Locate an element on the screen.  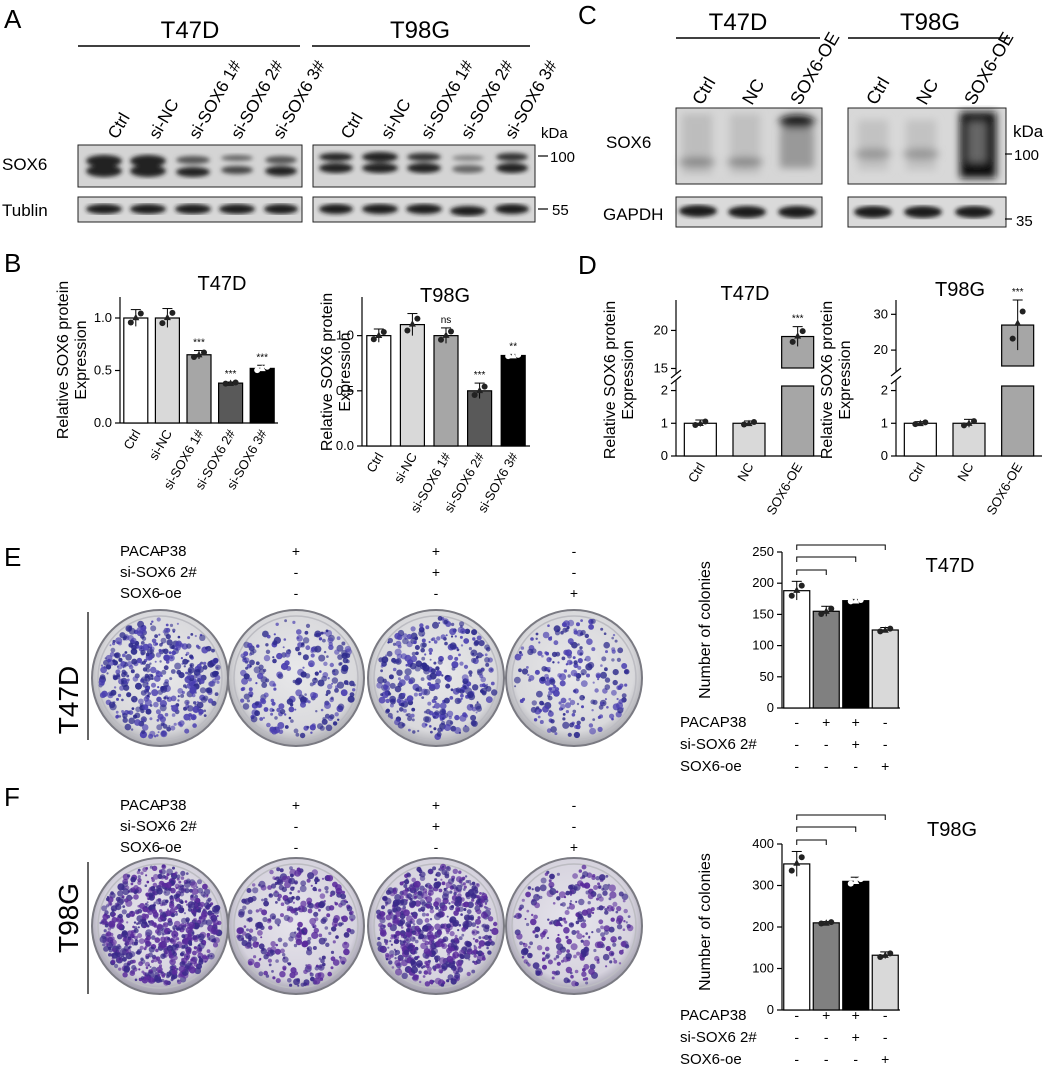
y-tick-label: 250 is located at coordinates (763, 551).